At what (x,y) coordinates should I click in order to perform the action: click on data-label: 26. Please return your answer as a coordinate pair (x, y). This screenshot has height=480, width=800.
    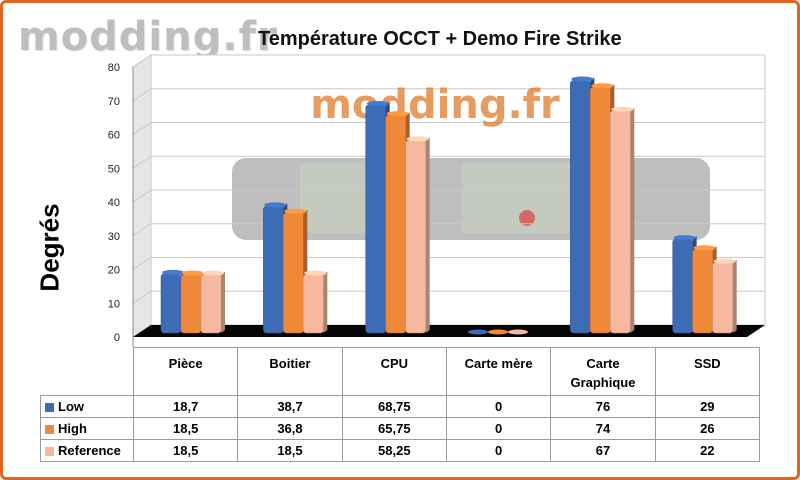
    Looking at the image, I should click on (707, 428).